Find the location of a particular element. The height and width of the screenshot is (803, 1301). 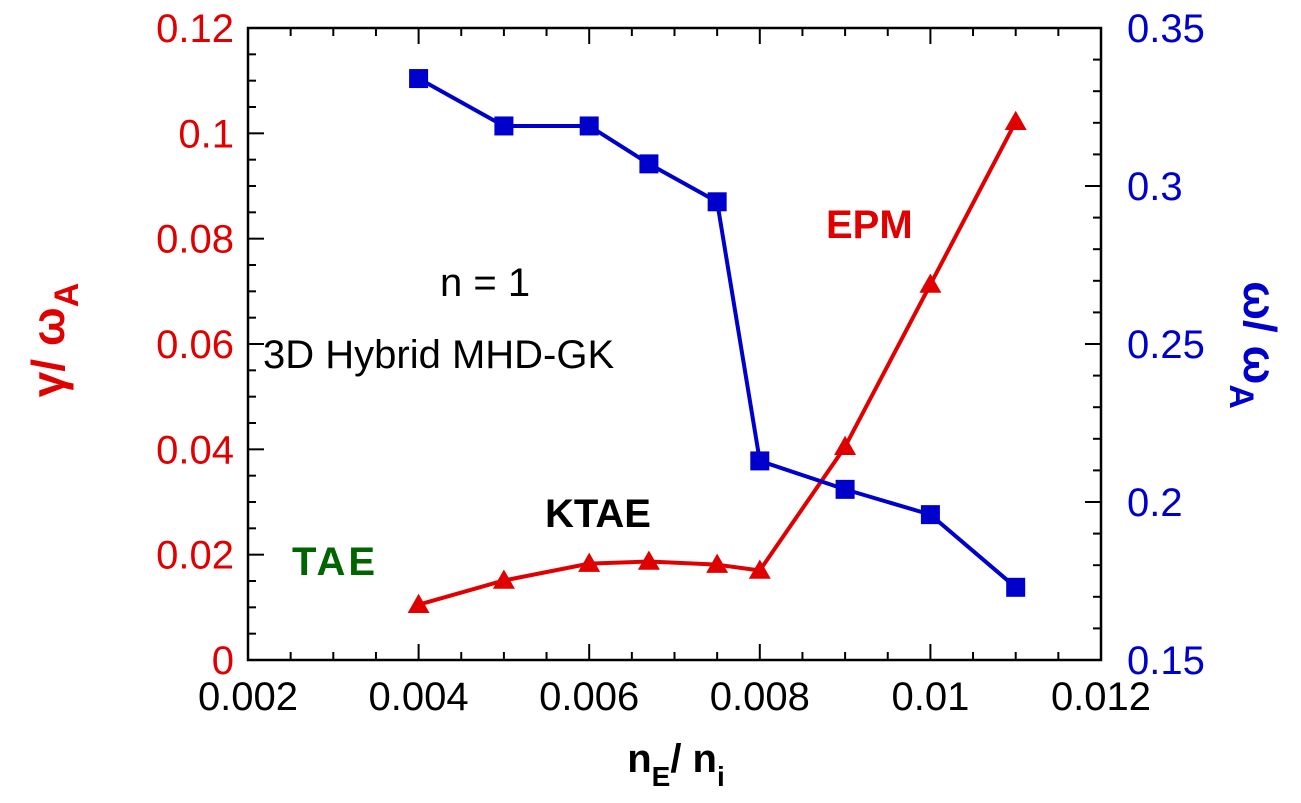

svg-text: ω/ ωA is located at coordinates (1254, 345).